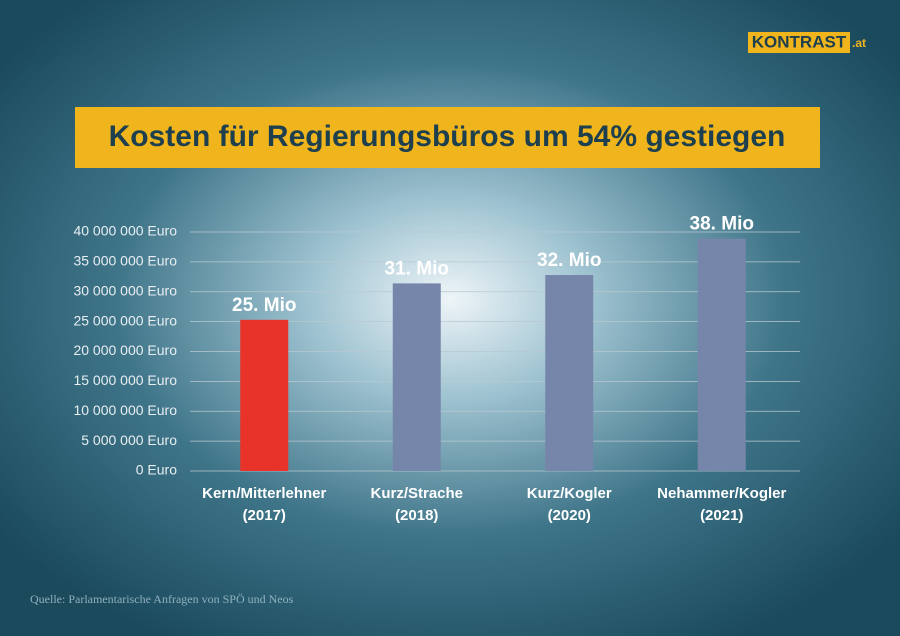  Describe the element at coordinates (722, 224) in the screenshot. I see `value-label: 38. Mio` at that location.